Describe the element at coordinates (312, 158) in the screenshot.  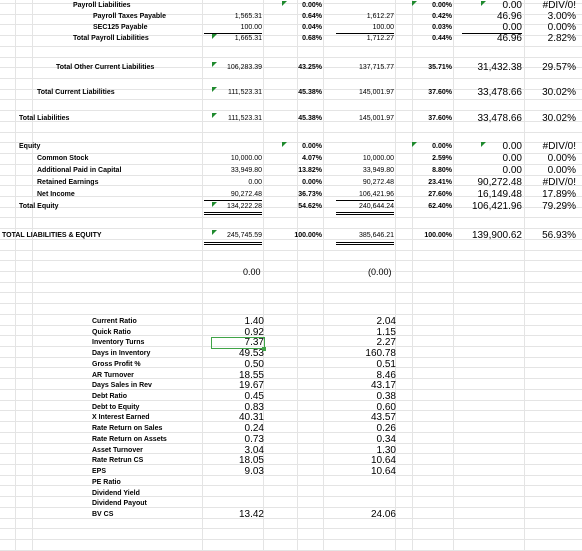
I see `cell-percent-prior: 4.07%` at that location.